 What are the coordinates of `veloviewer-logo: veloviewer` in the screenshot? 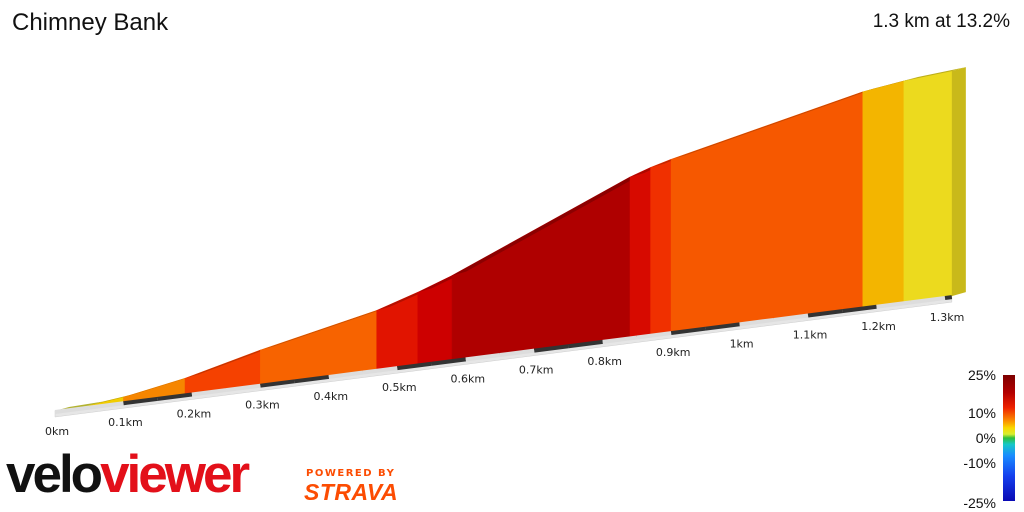 It's located at (128, 474).